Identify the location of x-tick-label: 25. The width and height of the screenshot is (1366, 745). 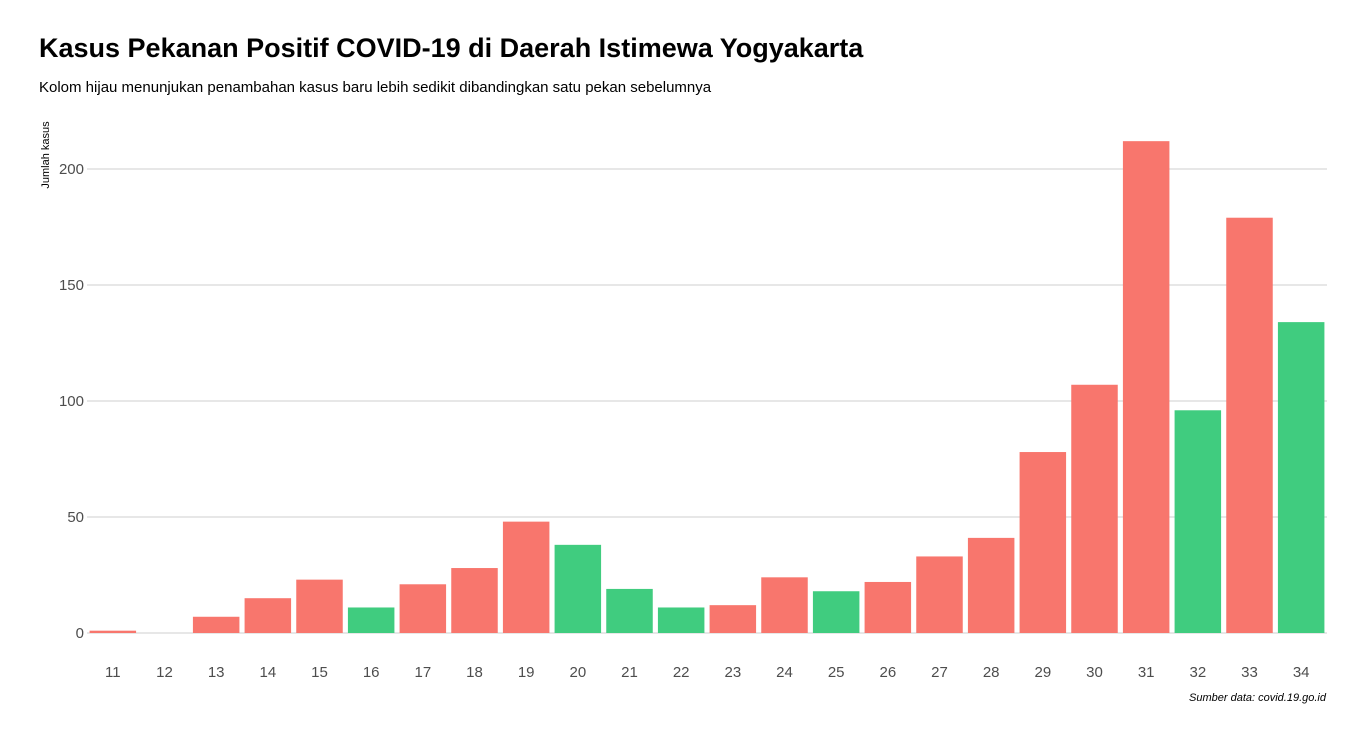
(836, 672).